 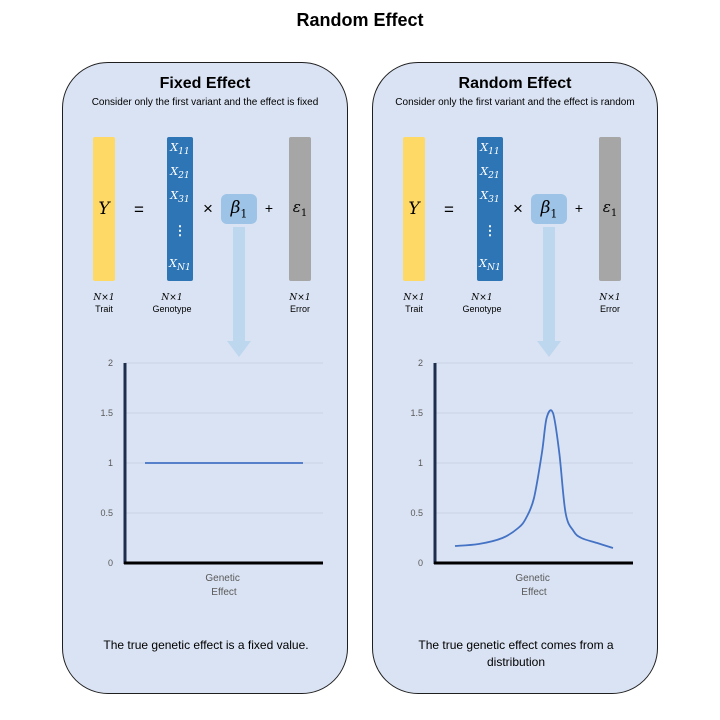 What do you see at coordinates (515, 83) in the screenshot?
I see `panel-title: Random Effect` at bounding box center [515, 83].